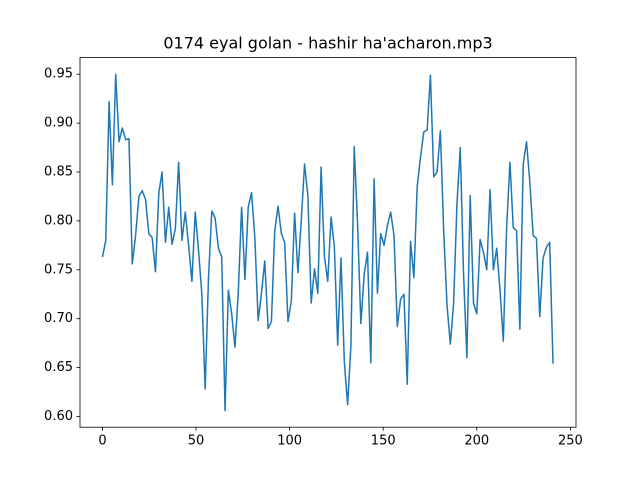 This screenshot has width=640, height=480. I want to click on x-tick-label: 250, so click(570, 441).